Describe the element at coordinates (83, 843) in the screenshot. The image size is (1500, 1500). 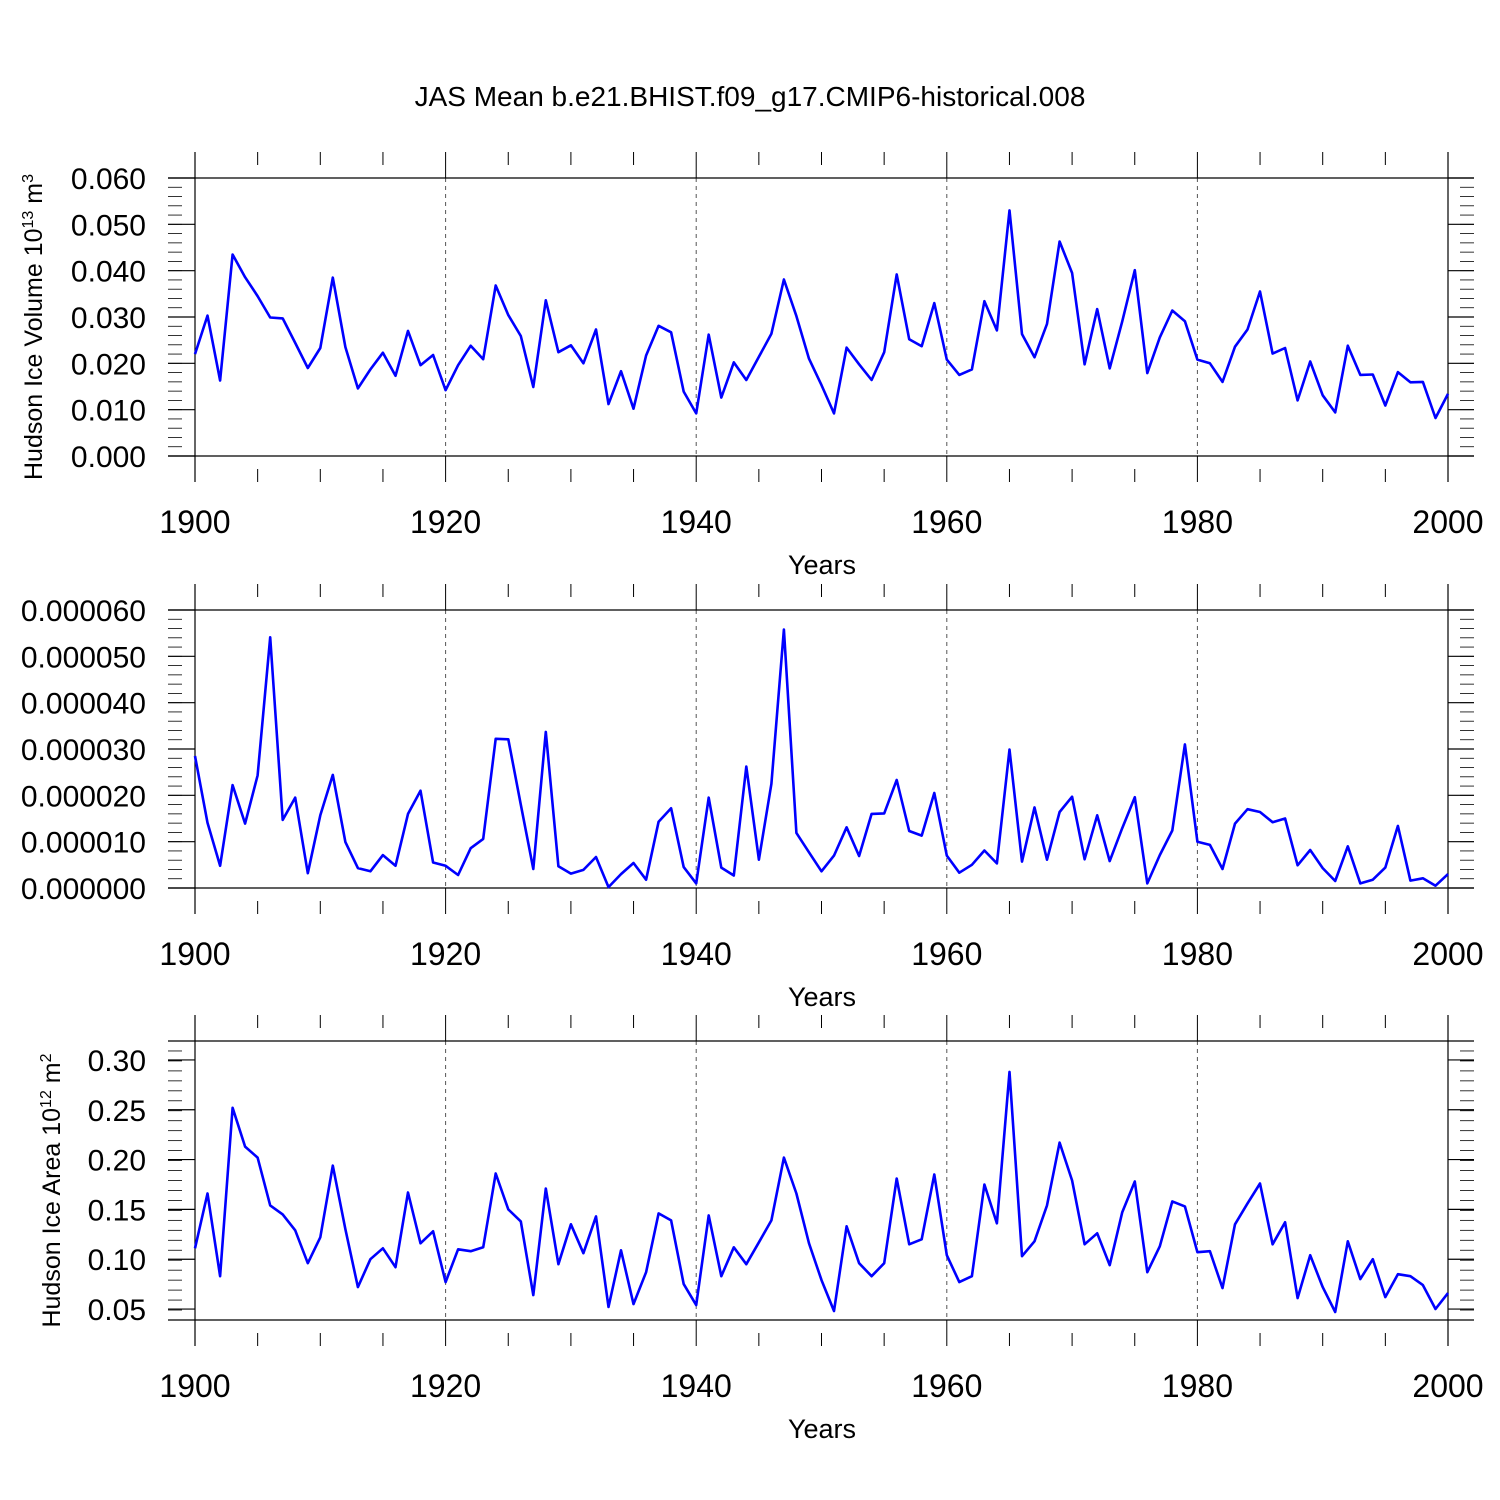
I see `y-tick-label: 0.000010` at that location.